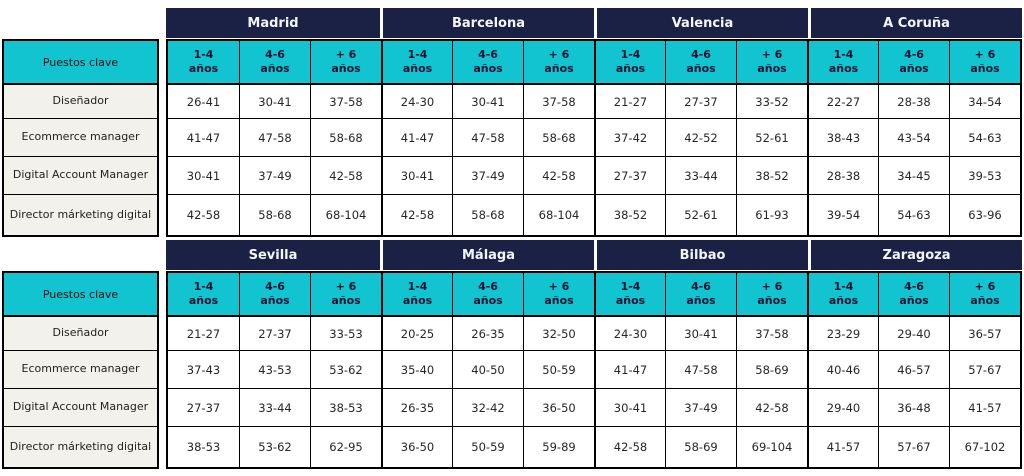  What do you see at coordinates (416, 138) in the screenshot?
I see `salary-range-cell: 41-47` at bounding box center [416, 138].